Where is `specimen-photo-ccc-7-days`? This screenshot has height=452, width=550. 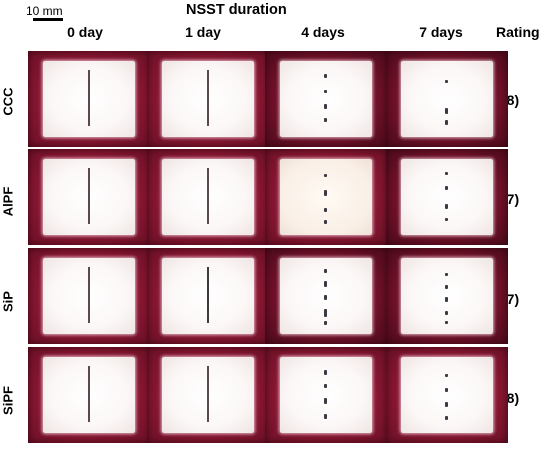 specimen-photo-ccc-7-days is located at coordinates (447, 99).